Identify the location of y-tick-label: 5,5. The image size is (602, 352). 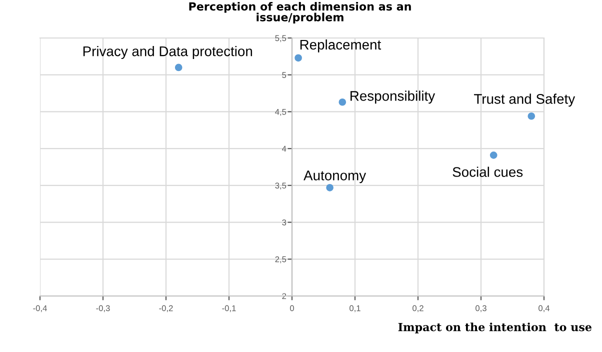
(280, 38).